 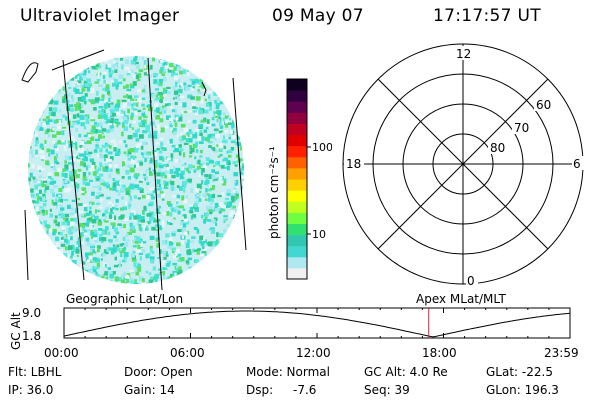 What do you see at coordinates (543, 105) in the screenshot?
I see `lat-label: 60` at bounding box center [543, 105].